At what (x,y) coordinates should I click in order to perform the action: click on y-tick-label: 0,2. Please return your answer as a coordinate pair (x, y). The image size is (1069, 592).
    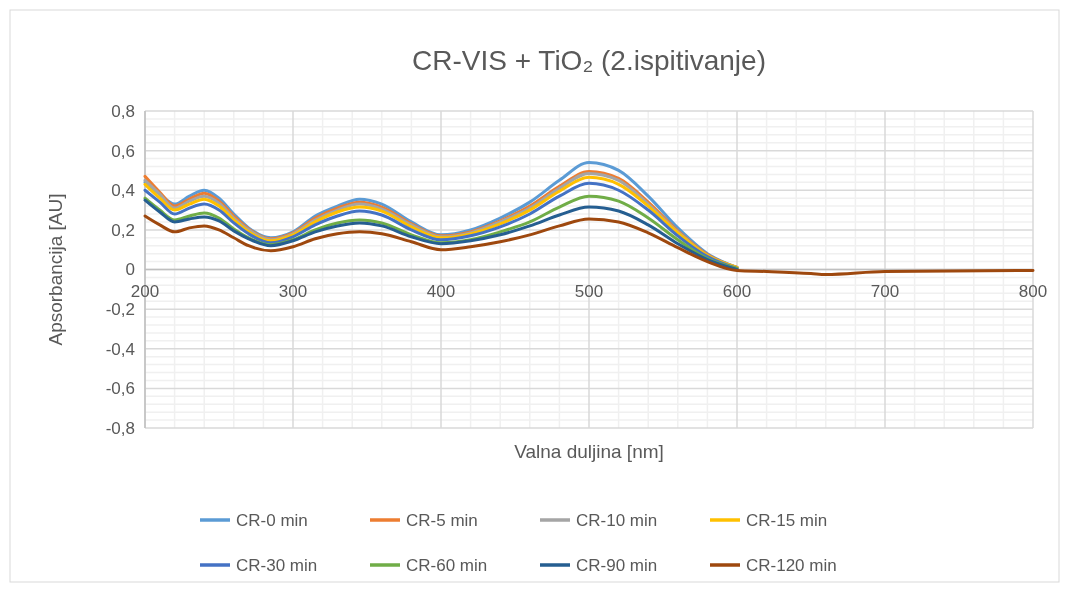
    Looking at the image, I should click on (123, 230).